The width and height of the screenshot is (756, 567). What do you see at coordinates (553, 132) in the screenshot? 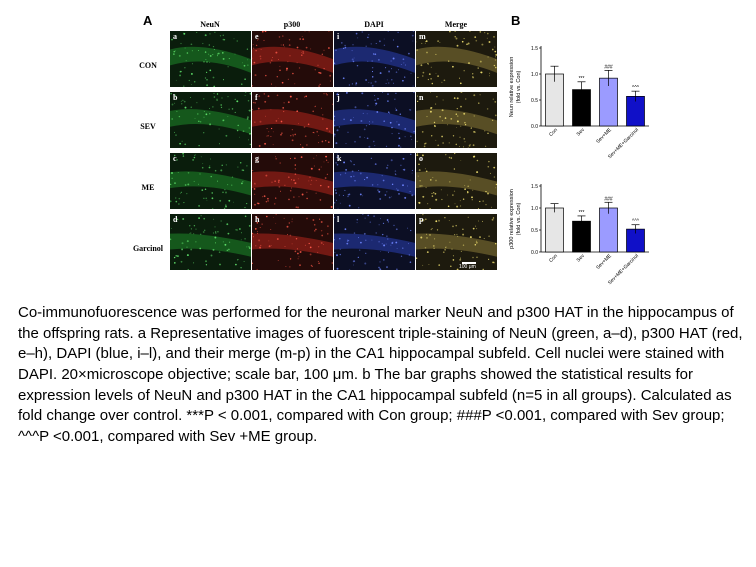
I see `category-label: Con` at bounding box center [553, 132].